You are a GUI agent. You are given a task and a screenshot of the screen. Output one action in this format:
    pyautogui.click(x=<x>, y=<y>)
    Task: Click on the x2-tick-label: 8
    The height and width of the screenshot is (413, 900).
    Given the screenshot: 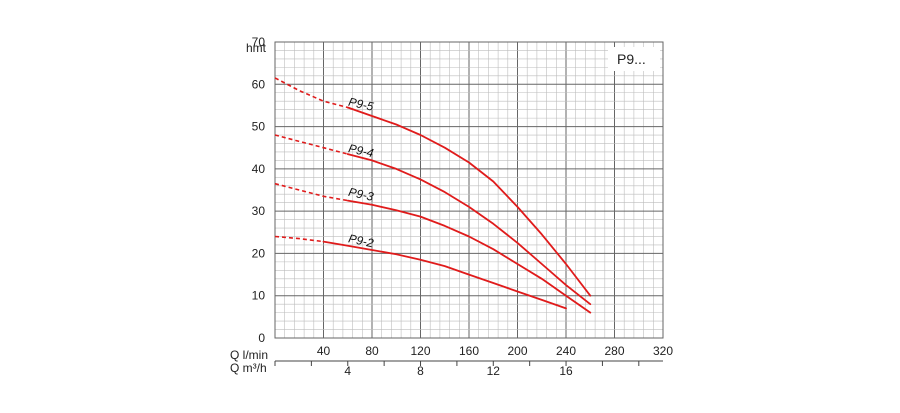 What is the action you would take?
    pyautogui.click(x=420, y=371)
    